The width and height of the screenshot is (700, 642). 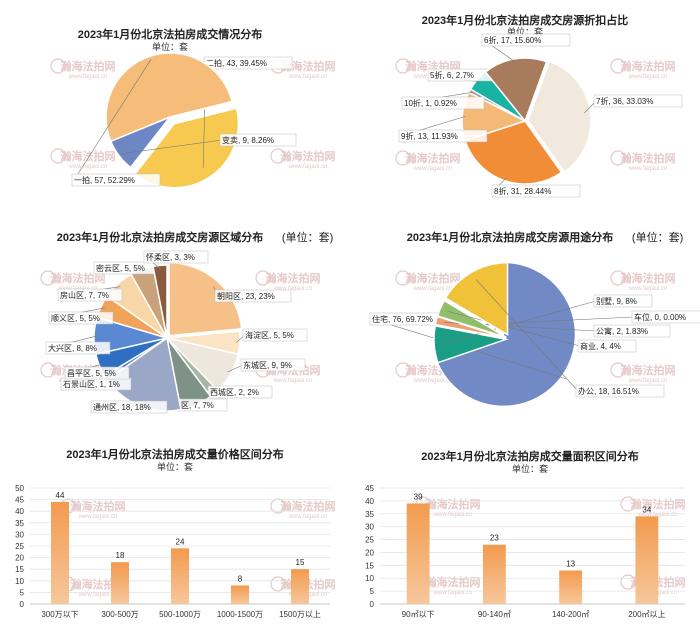 What do you see at coordinates (418, 614) in the screenshot?
I see `x-tick-label: 90㎡以下` at bounding box center [418, 614].